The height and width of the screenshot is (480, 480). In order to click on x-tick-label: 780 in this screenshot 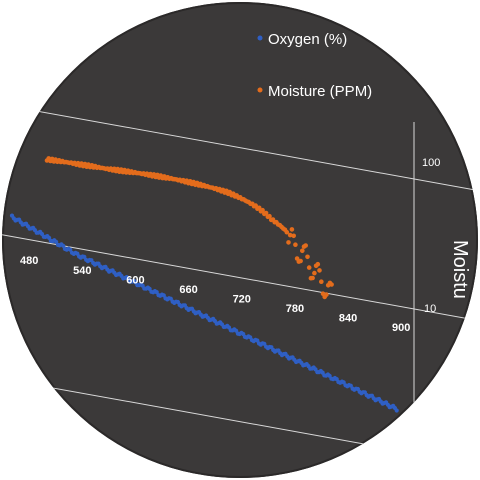, I will do `click(295, 309)`.